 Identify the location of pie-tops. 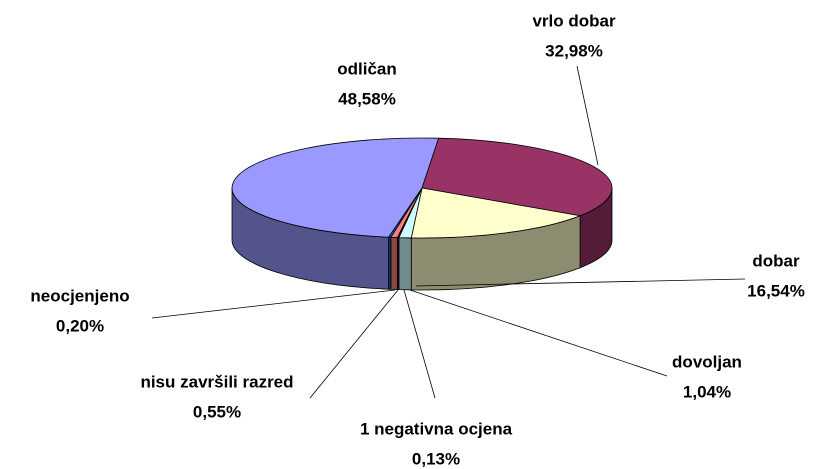
(422, 188).